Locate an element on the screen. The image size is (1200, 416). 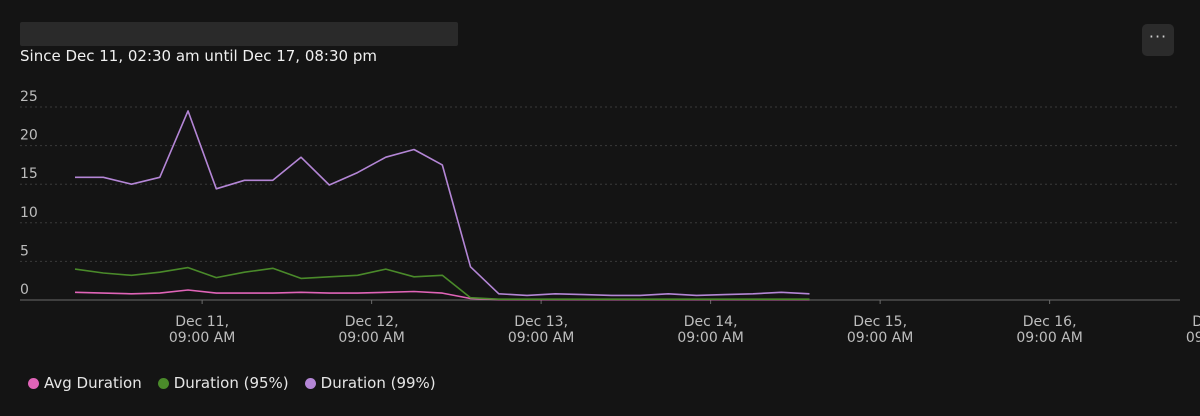
y-tick-label: 5 is located at coordinates (24, 251).